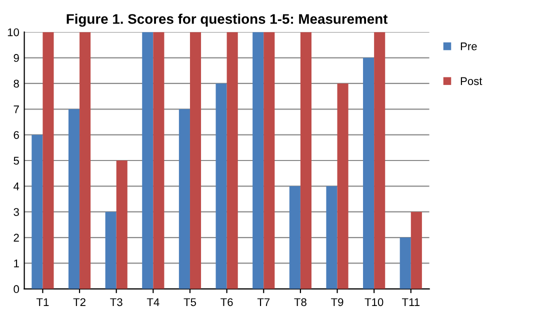 The height and width of the screenshot is (321, 540). I want to click on y-tick-label: 6, so click(16, 135).